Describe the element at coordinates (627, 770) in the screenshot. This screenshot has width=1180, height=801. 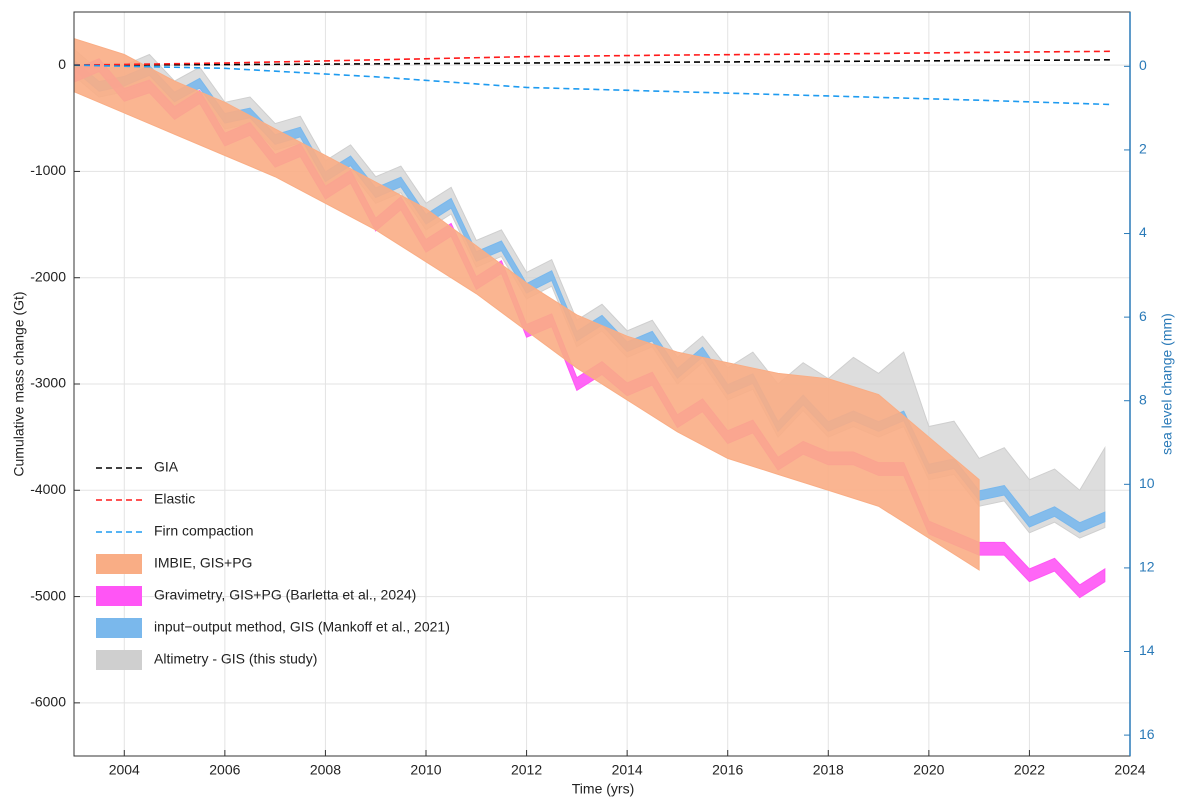
I see `x-tick-label: 2014` at that location.